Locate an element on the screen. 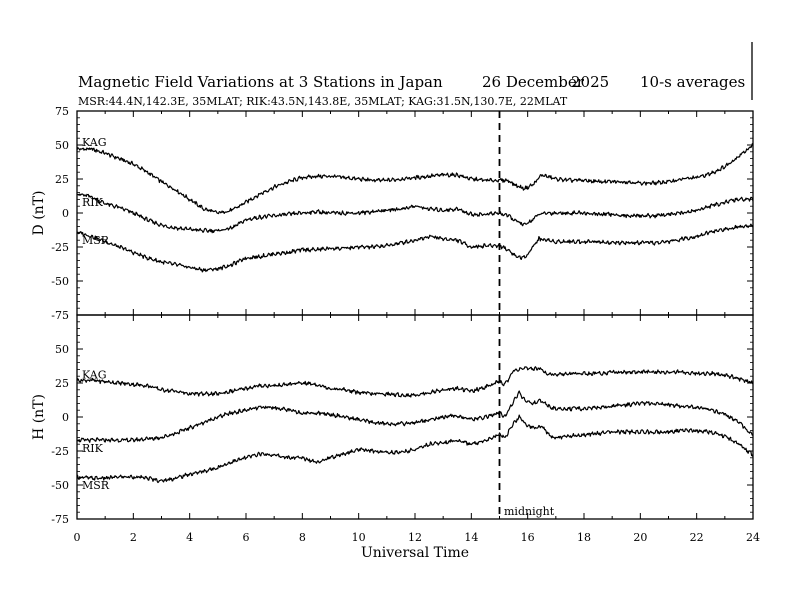 The image size is (792, 616). midnight-label: midnight is located at coordinates (529, 511).